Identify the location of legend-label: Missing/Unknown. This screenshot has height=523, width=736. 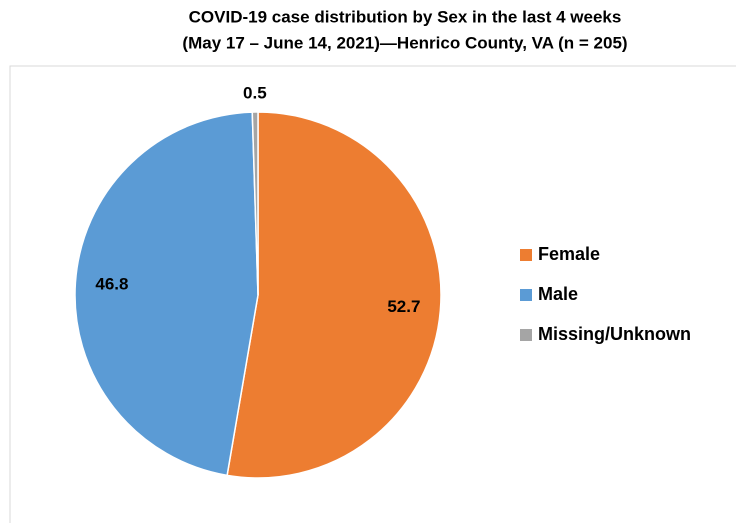
(614, 334).